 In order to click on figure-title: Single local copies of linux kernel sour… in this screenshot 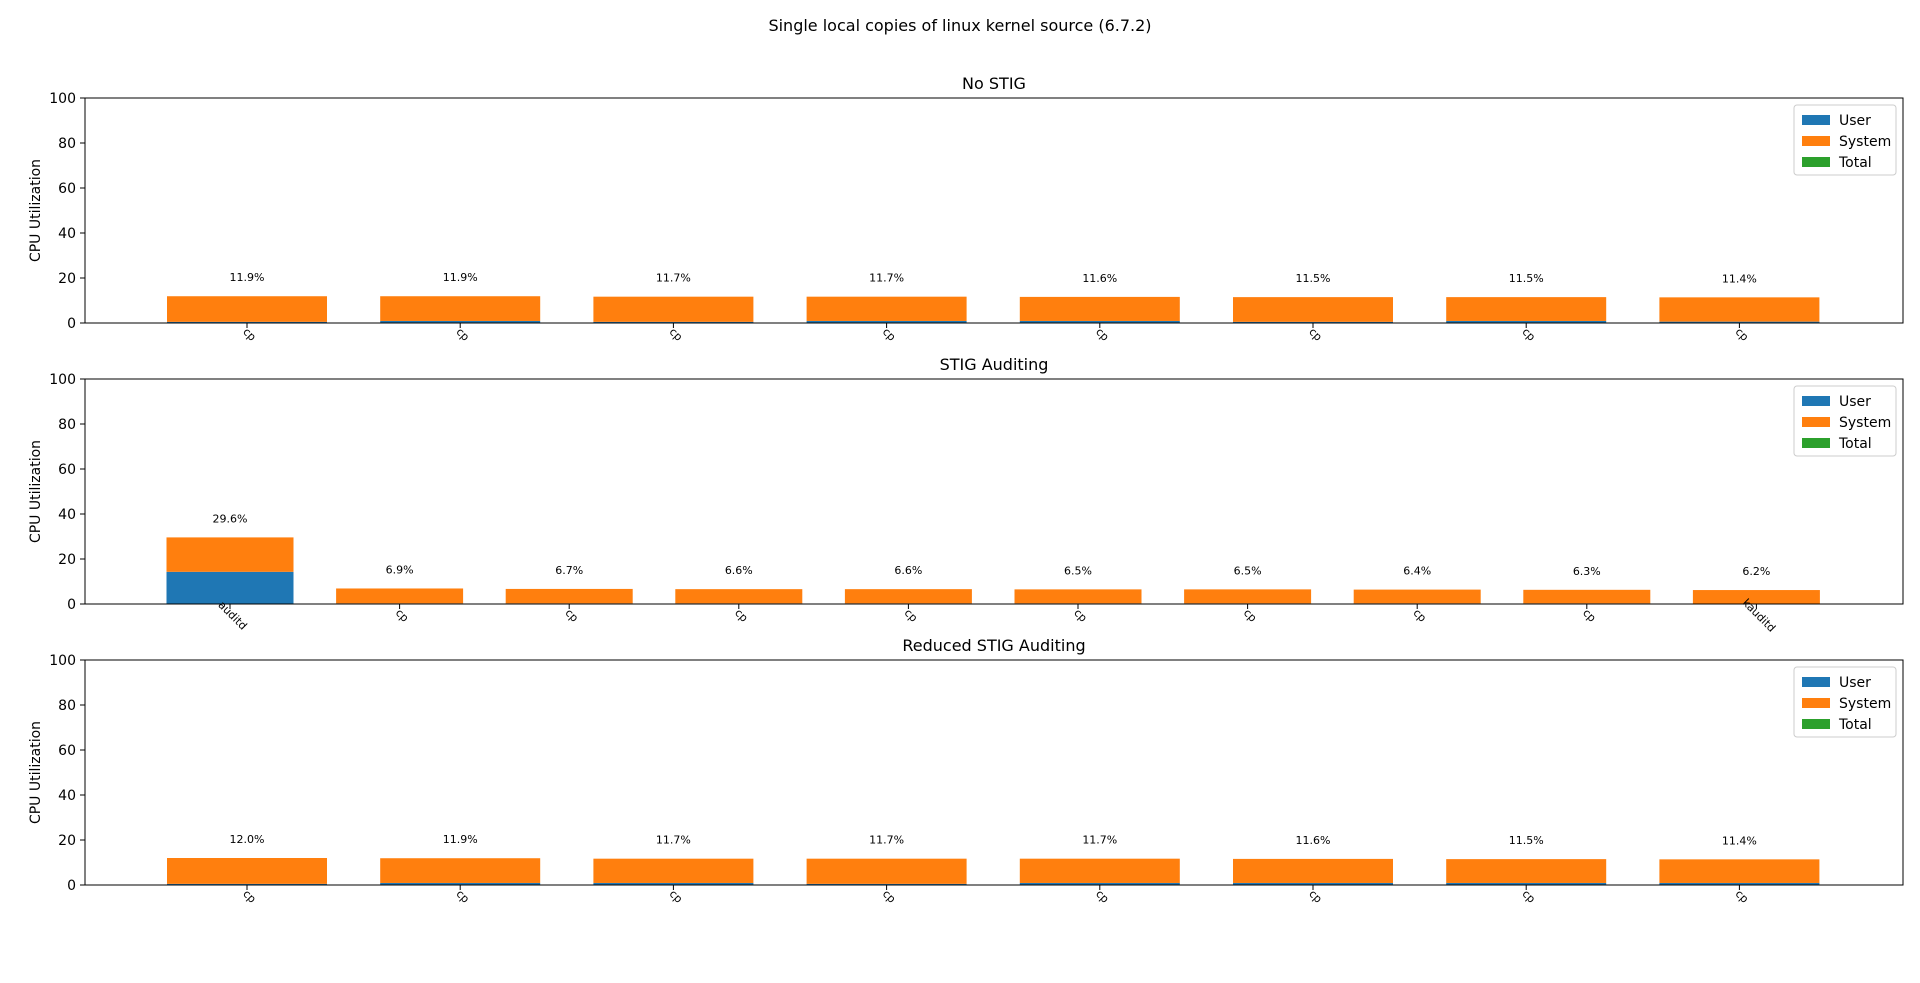, I will do `click(960, 25)`.